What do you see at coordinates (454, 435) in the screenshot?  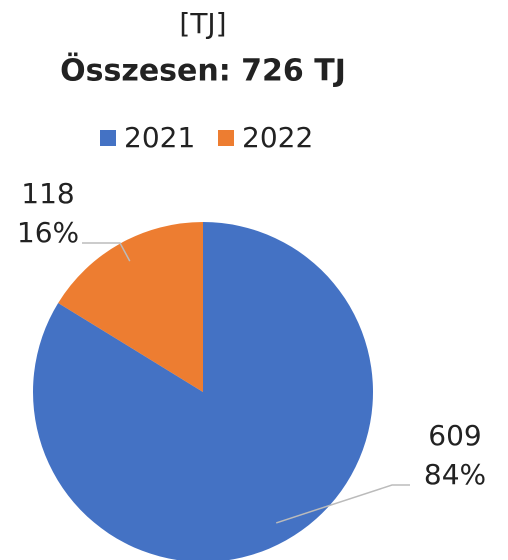 I see `data-label: 609` at bounding box center [454, 435].